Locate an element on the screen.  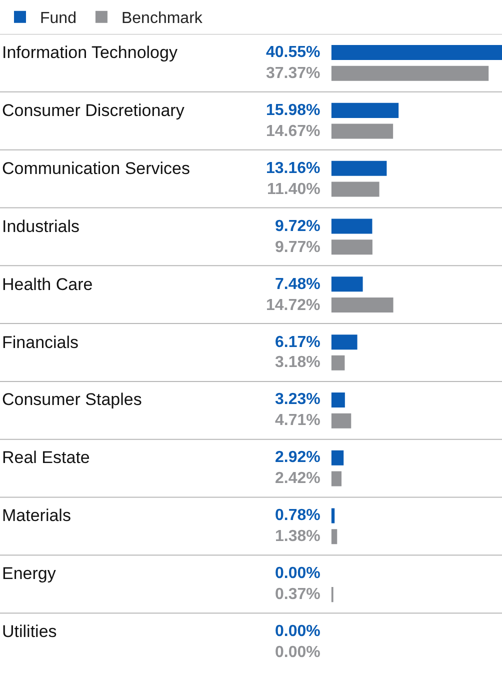
y-tick-label: Consumer Discretionary is located at coordinates (93, 110).